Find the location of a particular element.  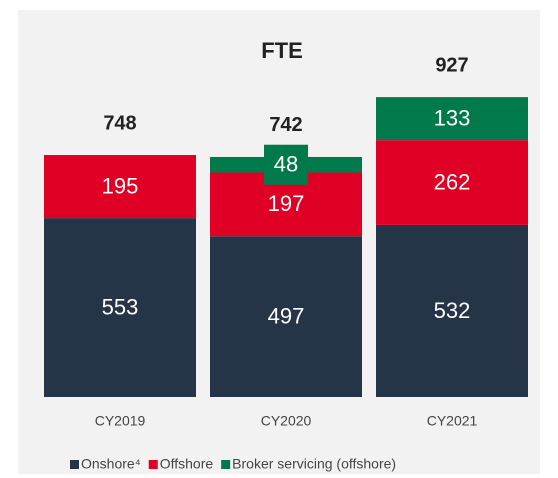

legend-label: Offshore is located at coordinates (187, 464).